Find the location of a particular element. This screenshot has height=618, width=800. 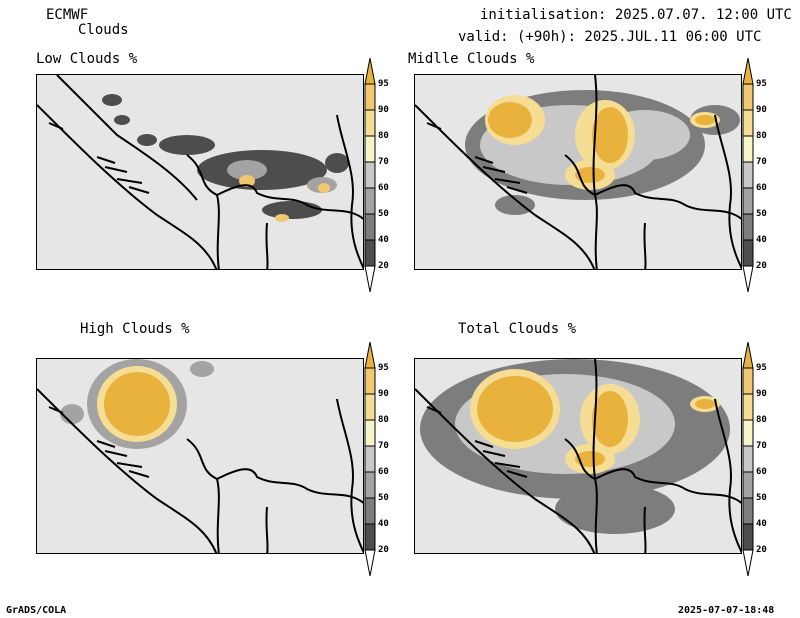

panel-title: Low Clouds % is located at coordinates (87, 59).